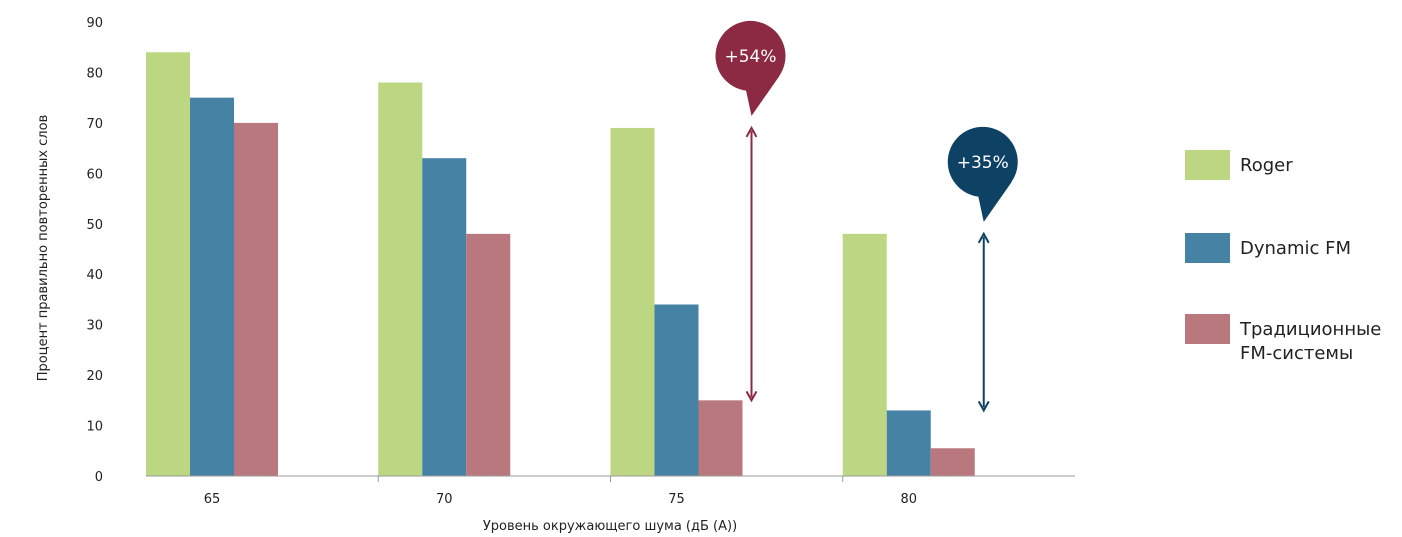 This screenshot has height=537, width=1402. Describe the element at coordinates (94, 73) in the screenshot. I see `y-tick-label: 80` at that location.